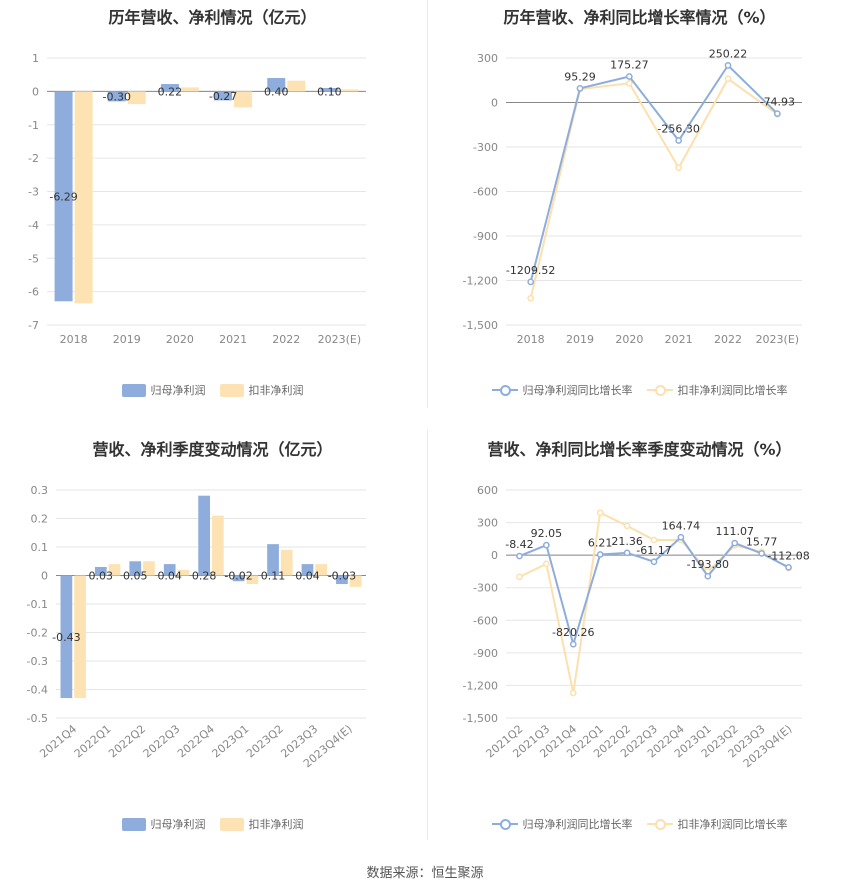 Image resolution: width=850 pixels, height=891 pixels. Describe the element at coordinates (480, 325) in the screenshot. I see `y-tick-label: -1,500` at that location.